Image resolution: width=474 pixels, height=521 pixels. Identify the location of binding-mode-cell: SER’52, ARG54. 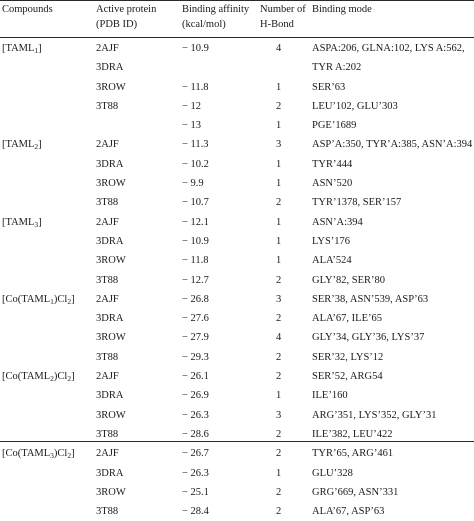
(347, 377).